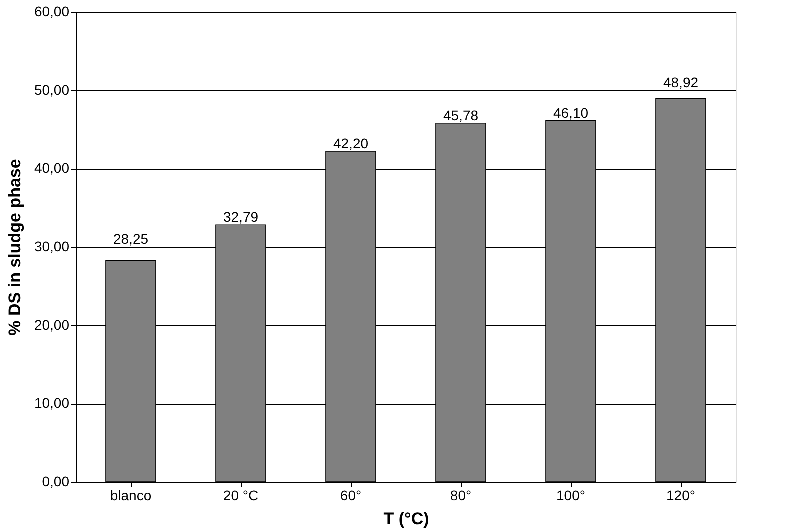 The image size is (806, 529). I want to click on data-label: 48,92, so click(681, 82).